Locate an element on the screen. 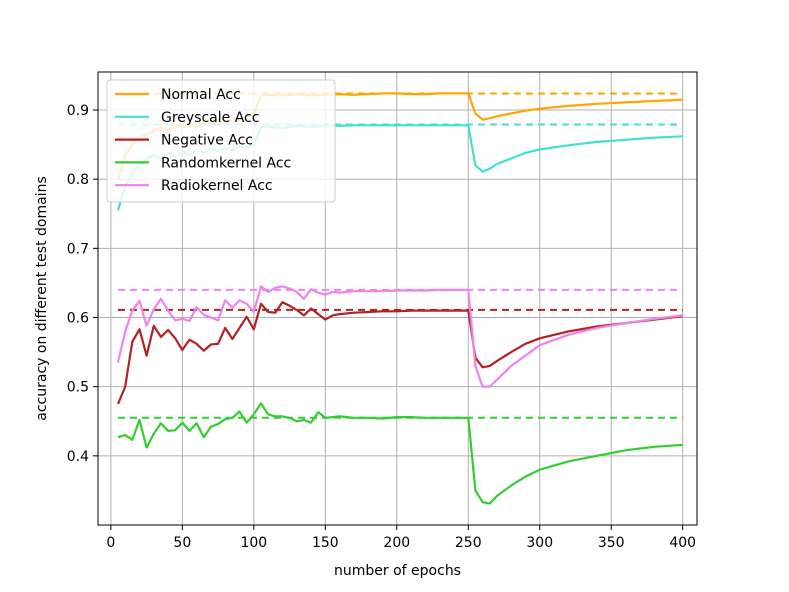  x-tick-label: 150 is located at coordinates (325, 543).